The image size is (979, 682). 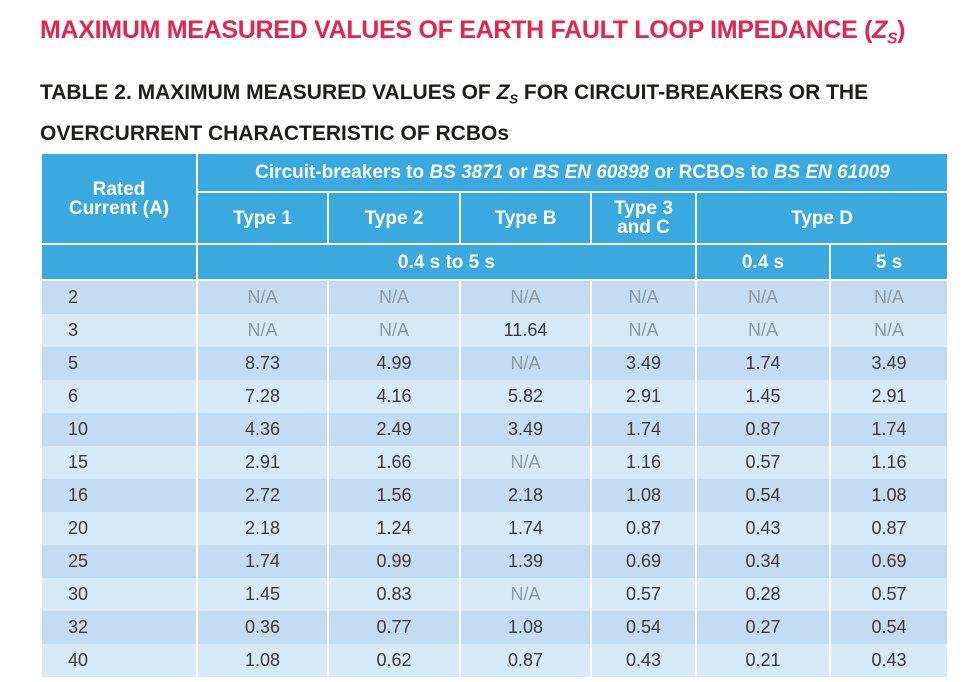 What do you see at coordinates (119, 561) in the screenshot?
I see `rated-current-cell: 25` at bounding box center [119, 561].